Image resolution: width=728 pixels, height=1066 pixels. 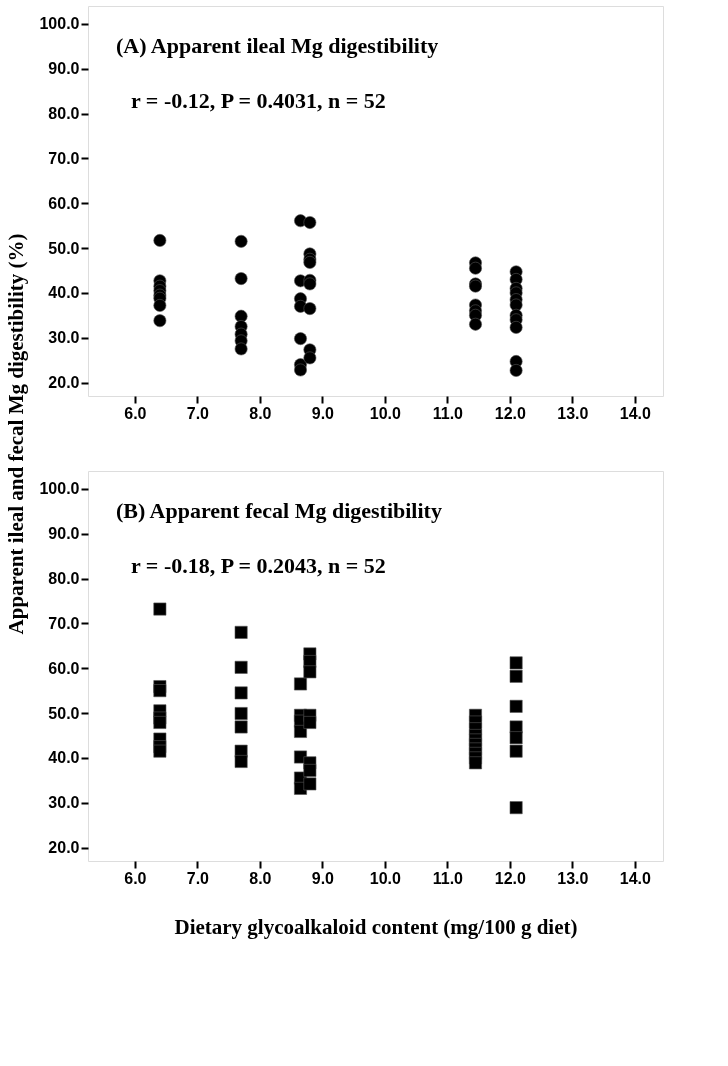 What do you see at coordinates (277, 45) in the screenshot?
I see `annotation: (A) Apparent ileal Mg digestibility` at bounding box center [277, 45].